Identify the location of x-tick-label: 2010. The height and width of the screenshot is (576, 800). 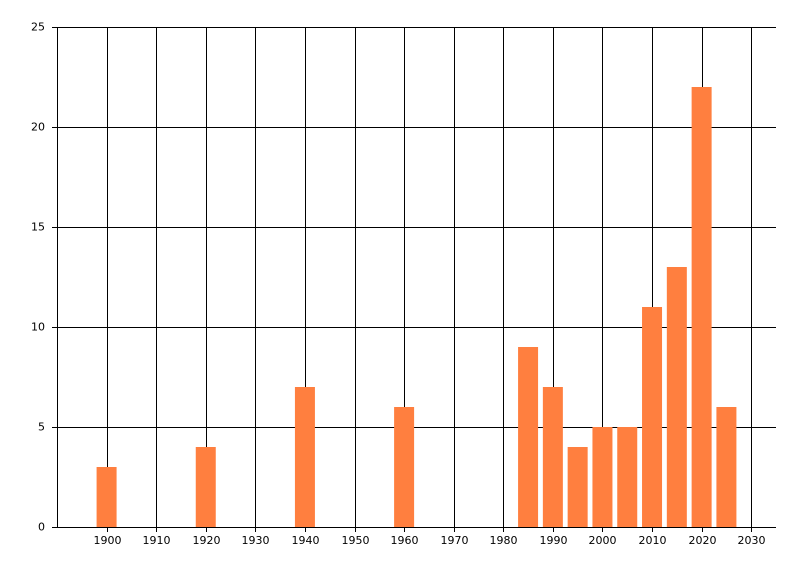
(653, 540).